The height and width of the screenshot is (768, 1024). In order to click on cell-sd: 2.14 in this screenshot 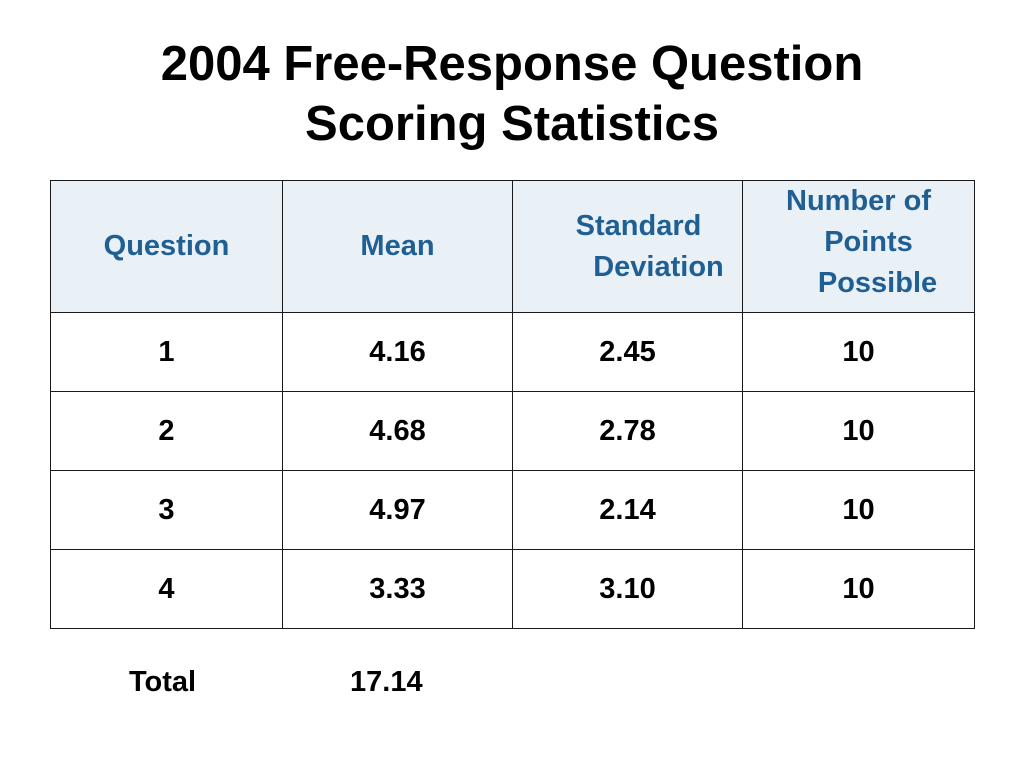, I will do `click(627, 510)`.